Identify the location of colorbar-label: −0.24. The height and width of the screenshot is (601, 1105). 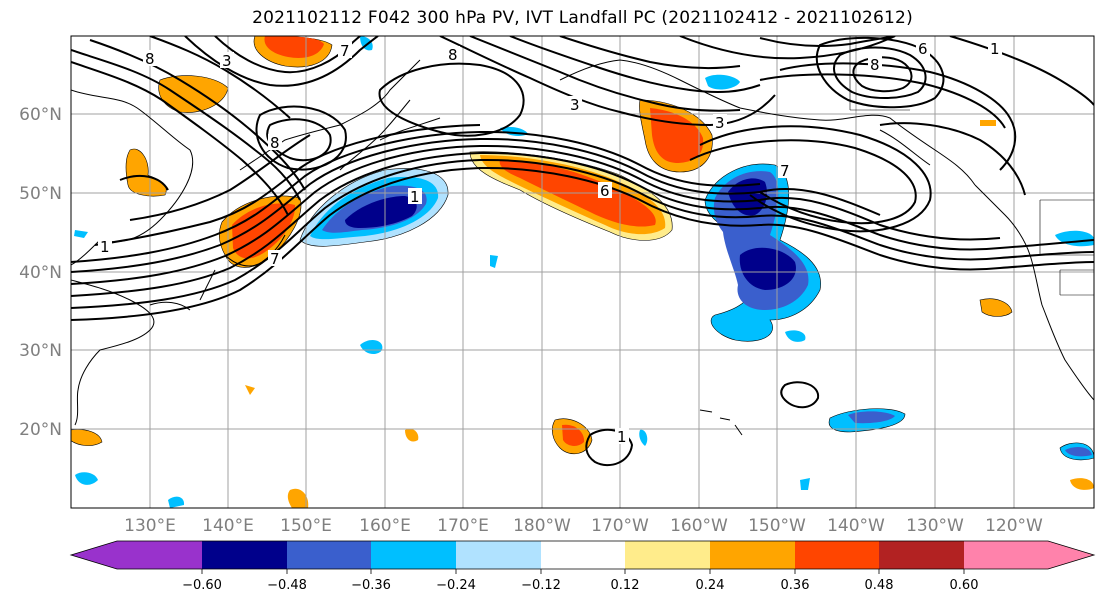
(456, 585).